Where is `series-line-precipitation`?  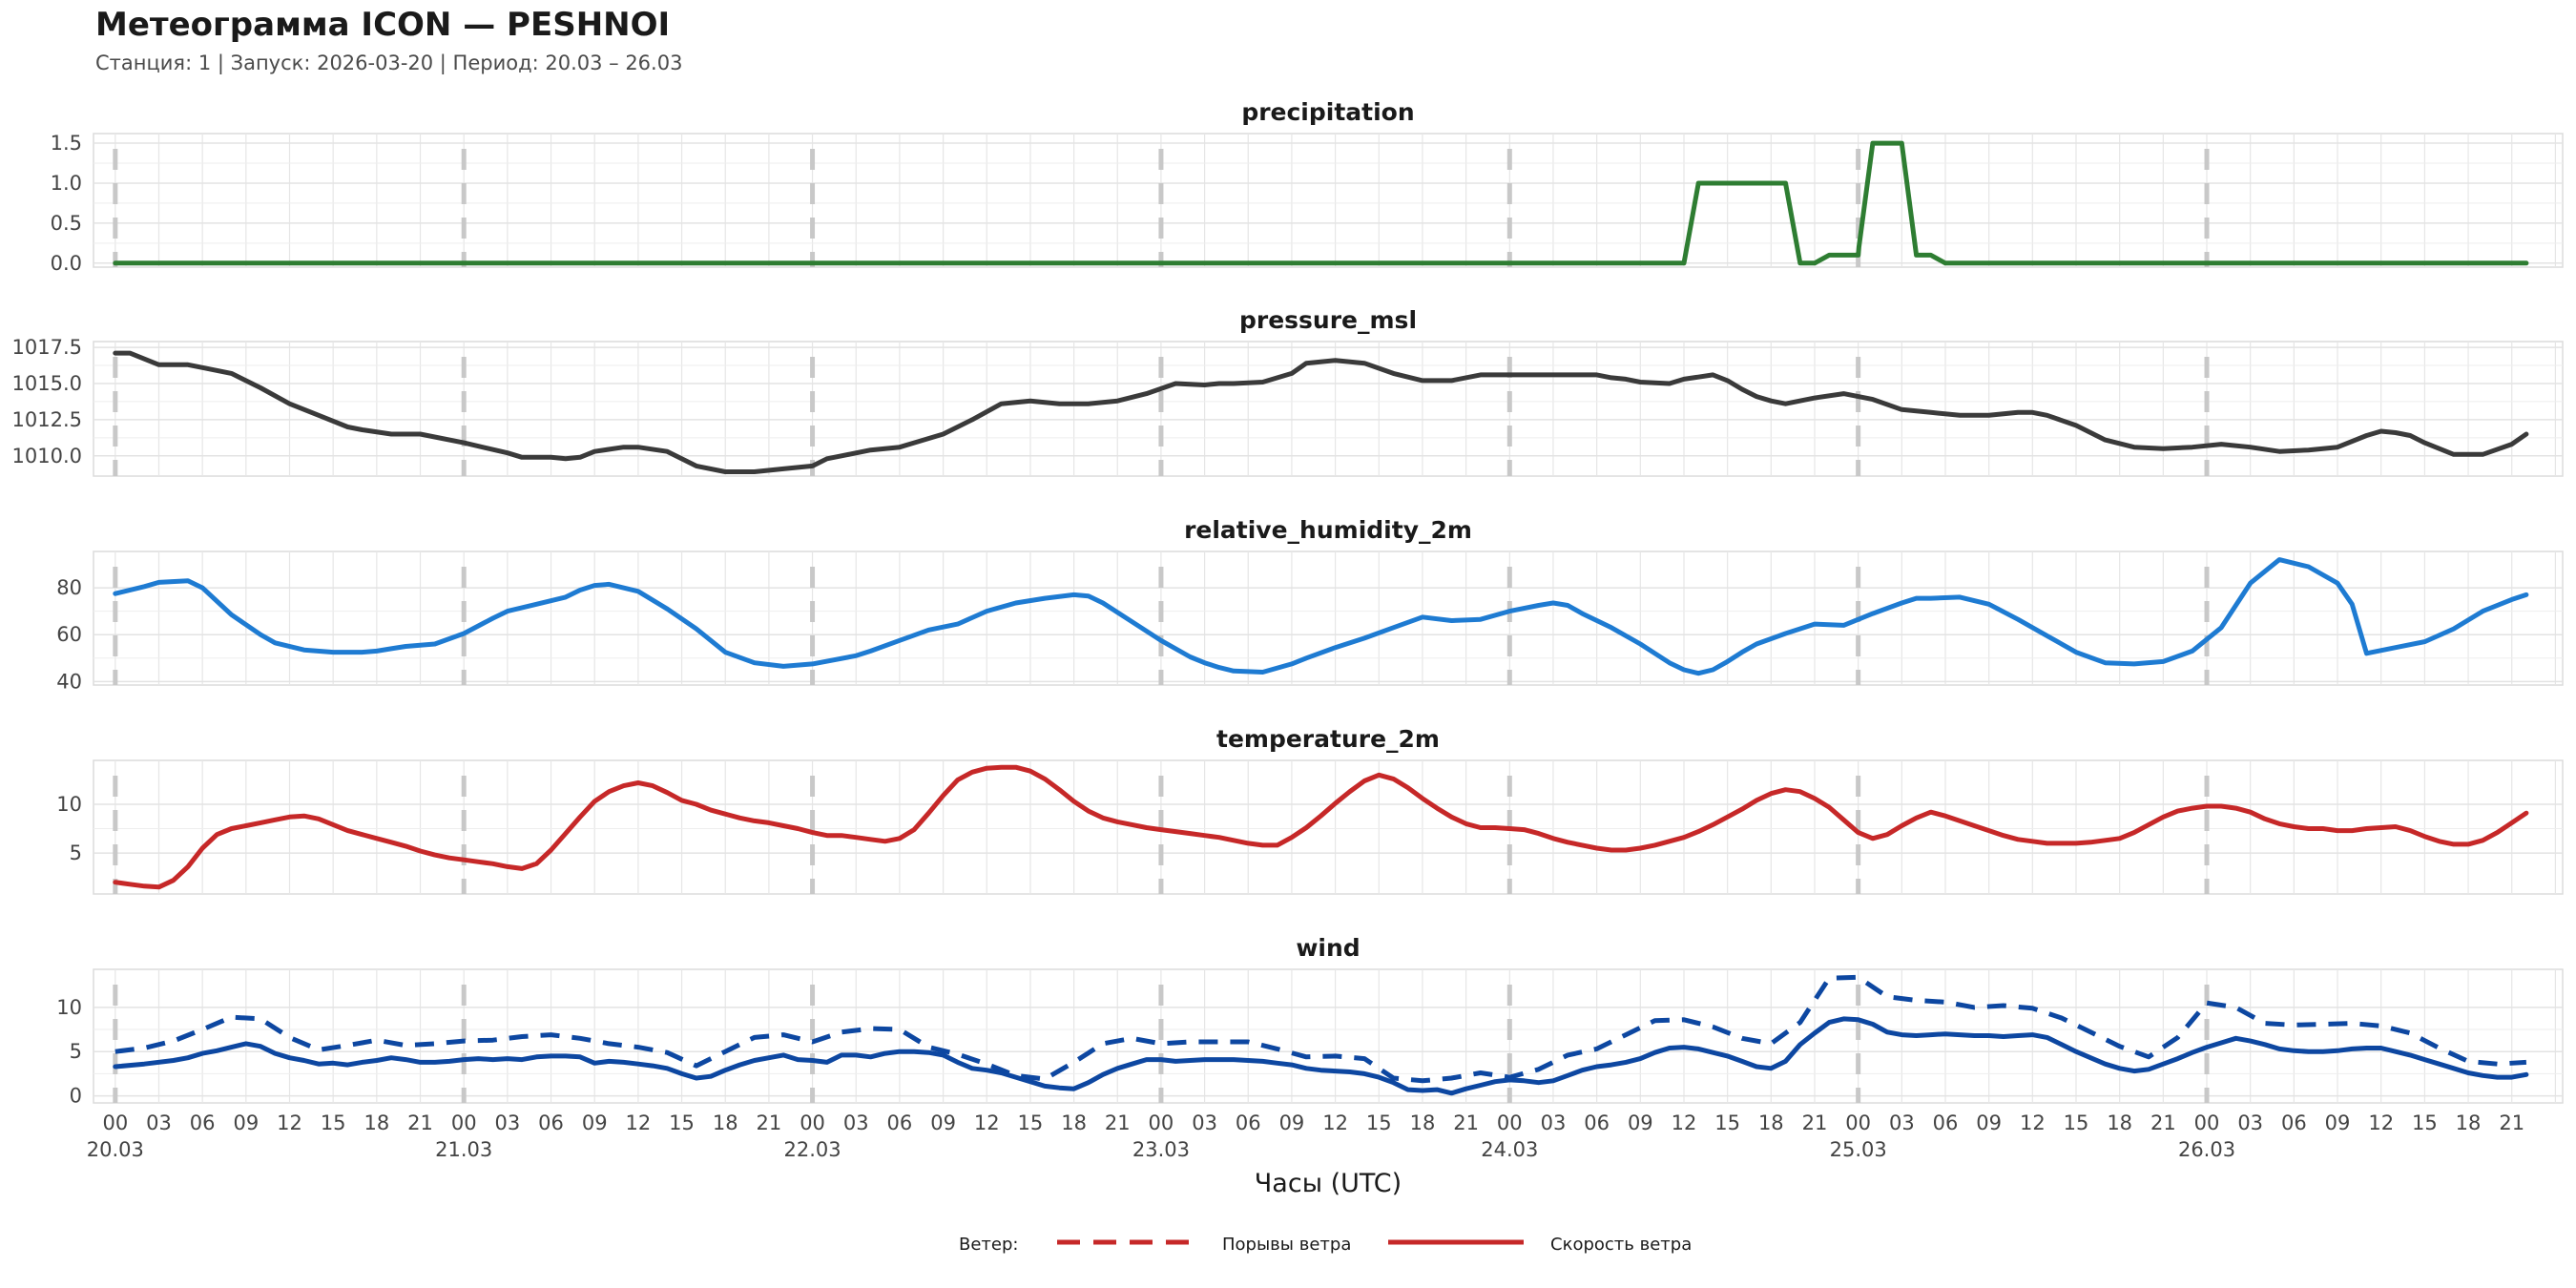 series-line-precipitation is located at coordinates (1321, 203).